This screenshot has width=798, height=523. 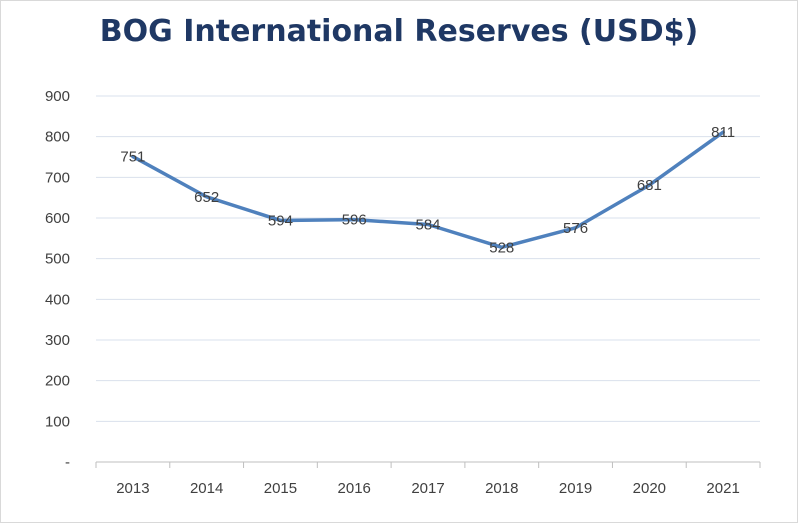 What do you see at coordinates (354, 220) in the screenshot?
I see `data-label: 596` at bounding box center [354, 220].